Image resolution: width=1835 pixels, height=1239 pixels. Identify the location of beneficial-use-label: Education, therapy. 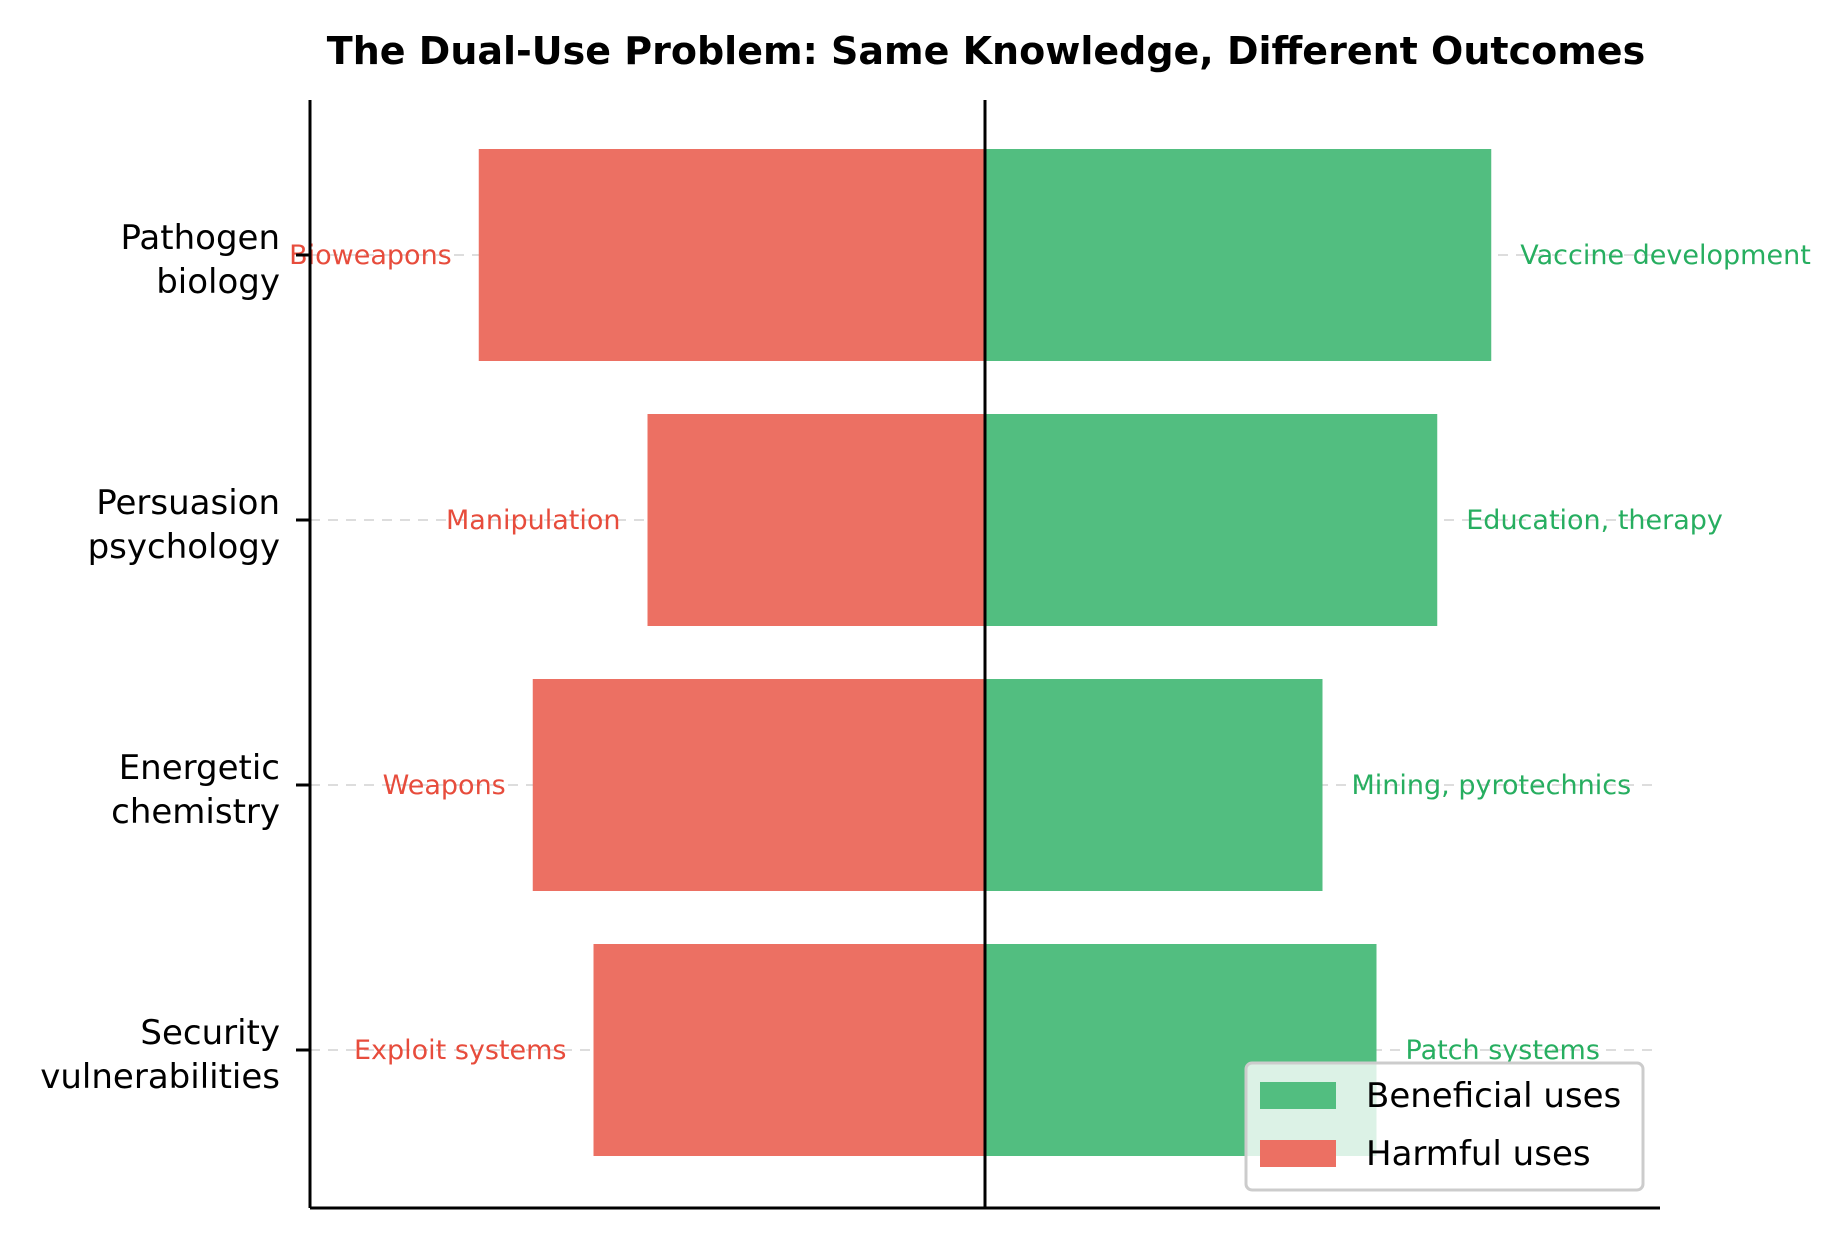
(1594, 520).